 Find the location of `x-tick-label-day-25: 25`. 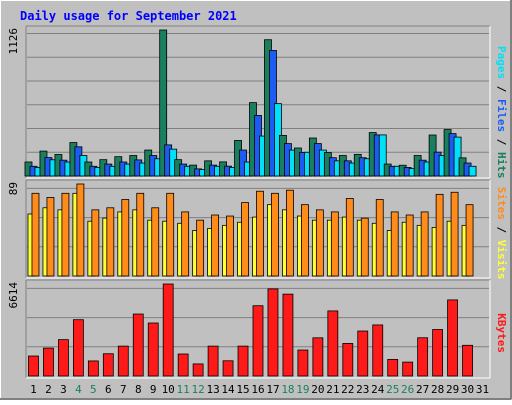

x-tick-label-day-25: 25 is located at coordinates (392, 389).